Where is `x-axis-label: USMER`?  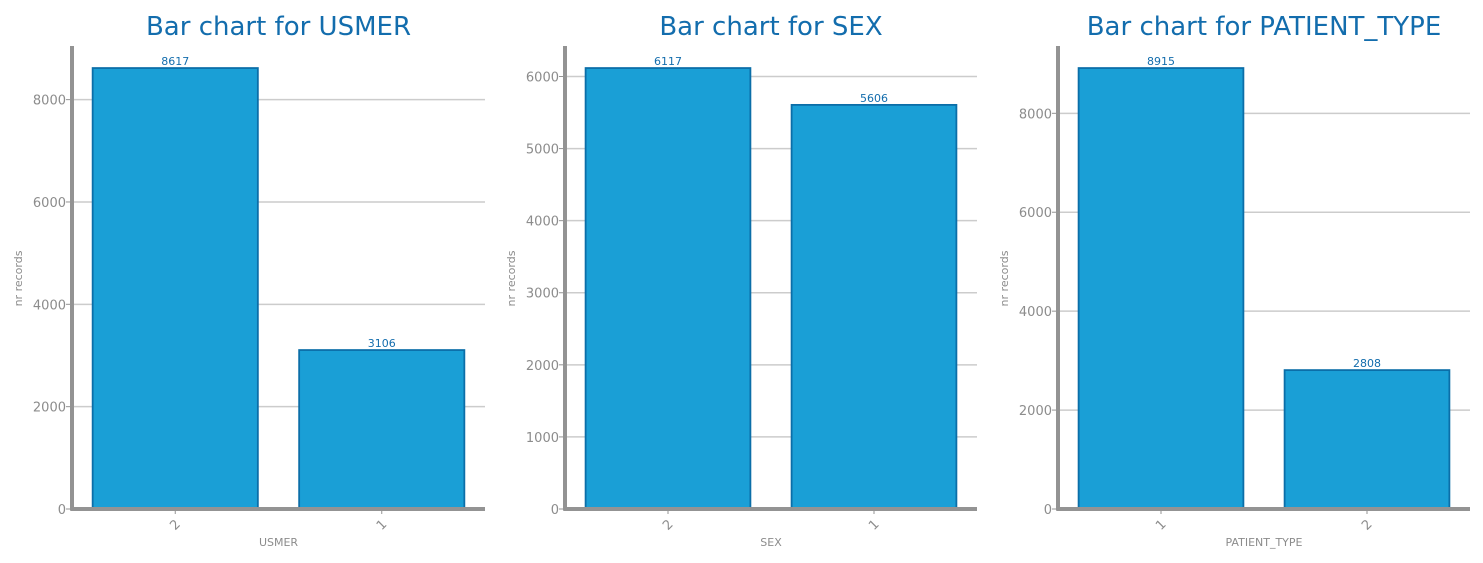
x-axis-label: USMER is located at coordinates (278, 542).